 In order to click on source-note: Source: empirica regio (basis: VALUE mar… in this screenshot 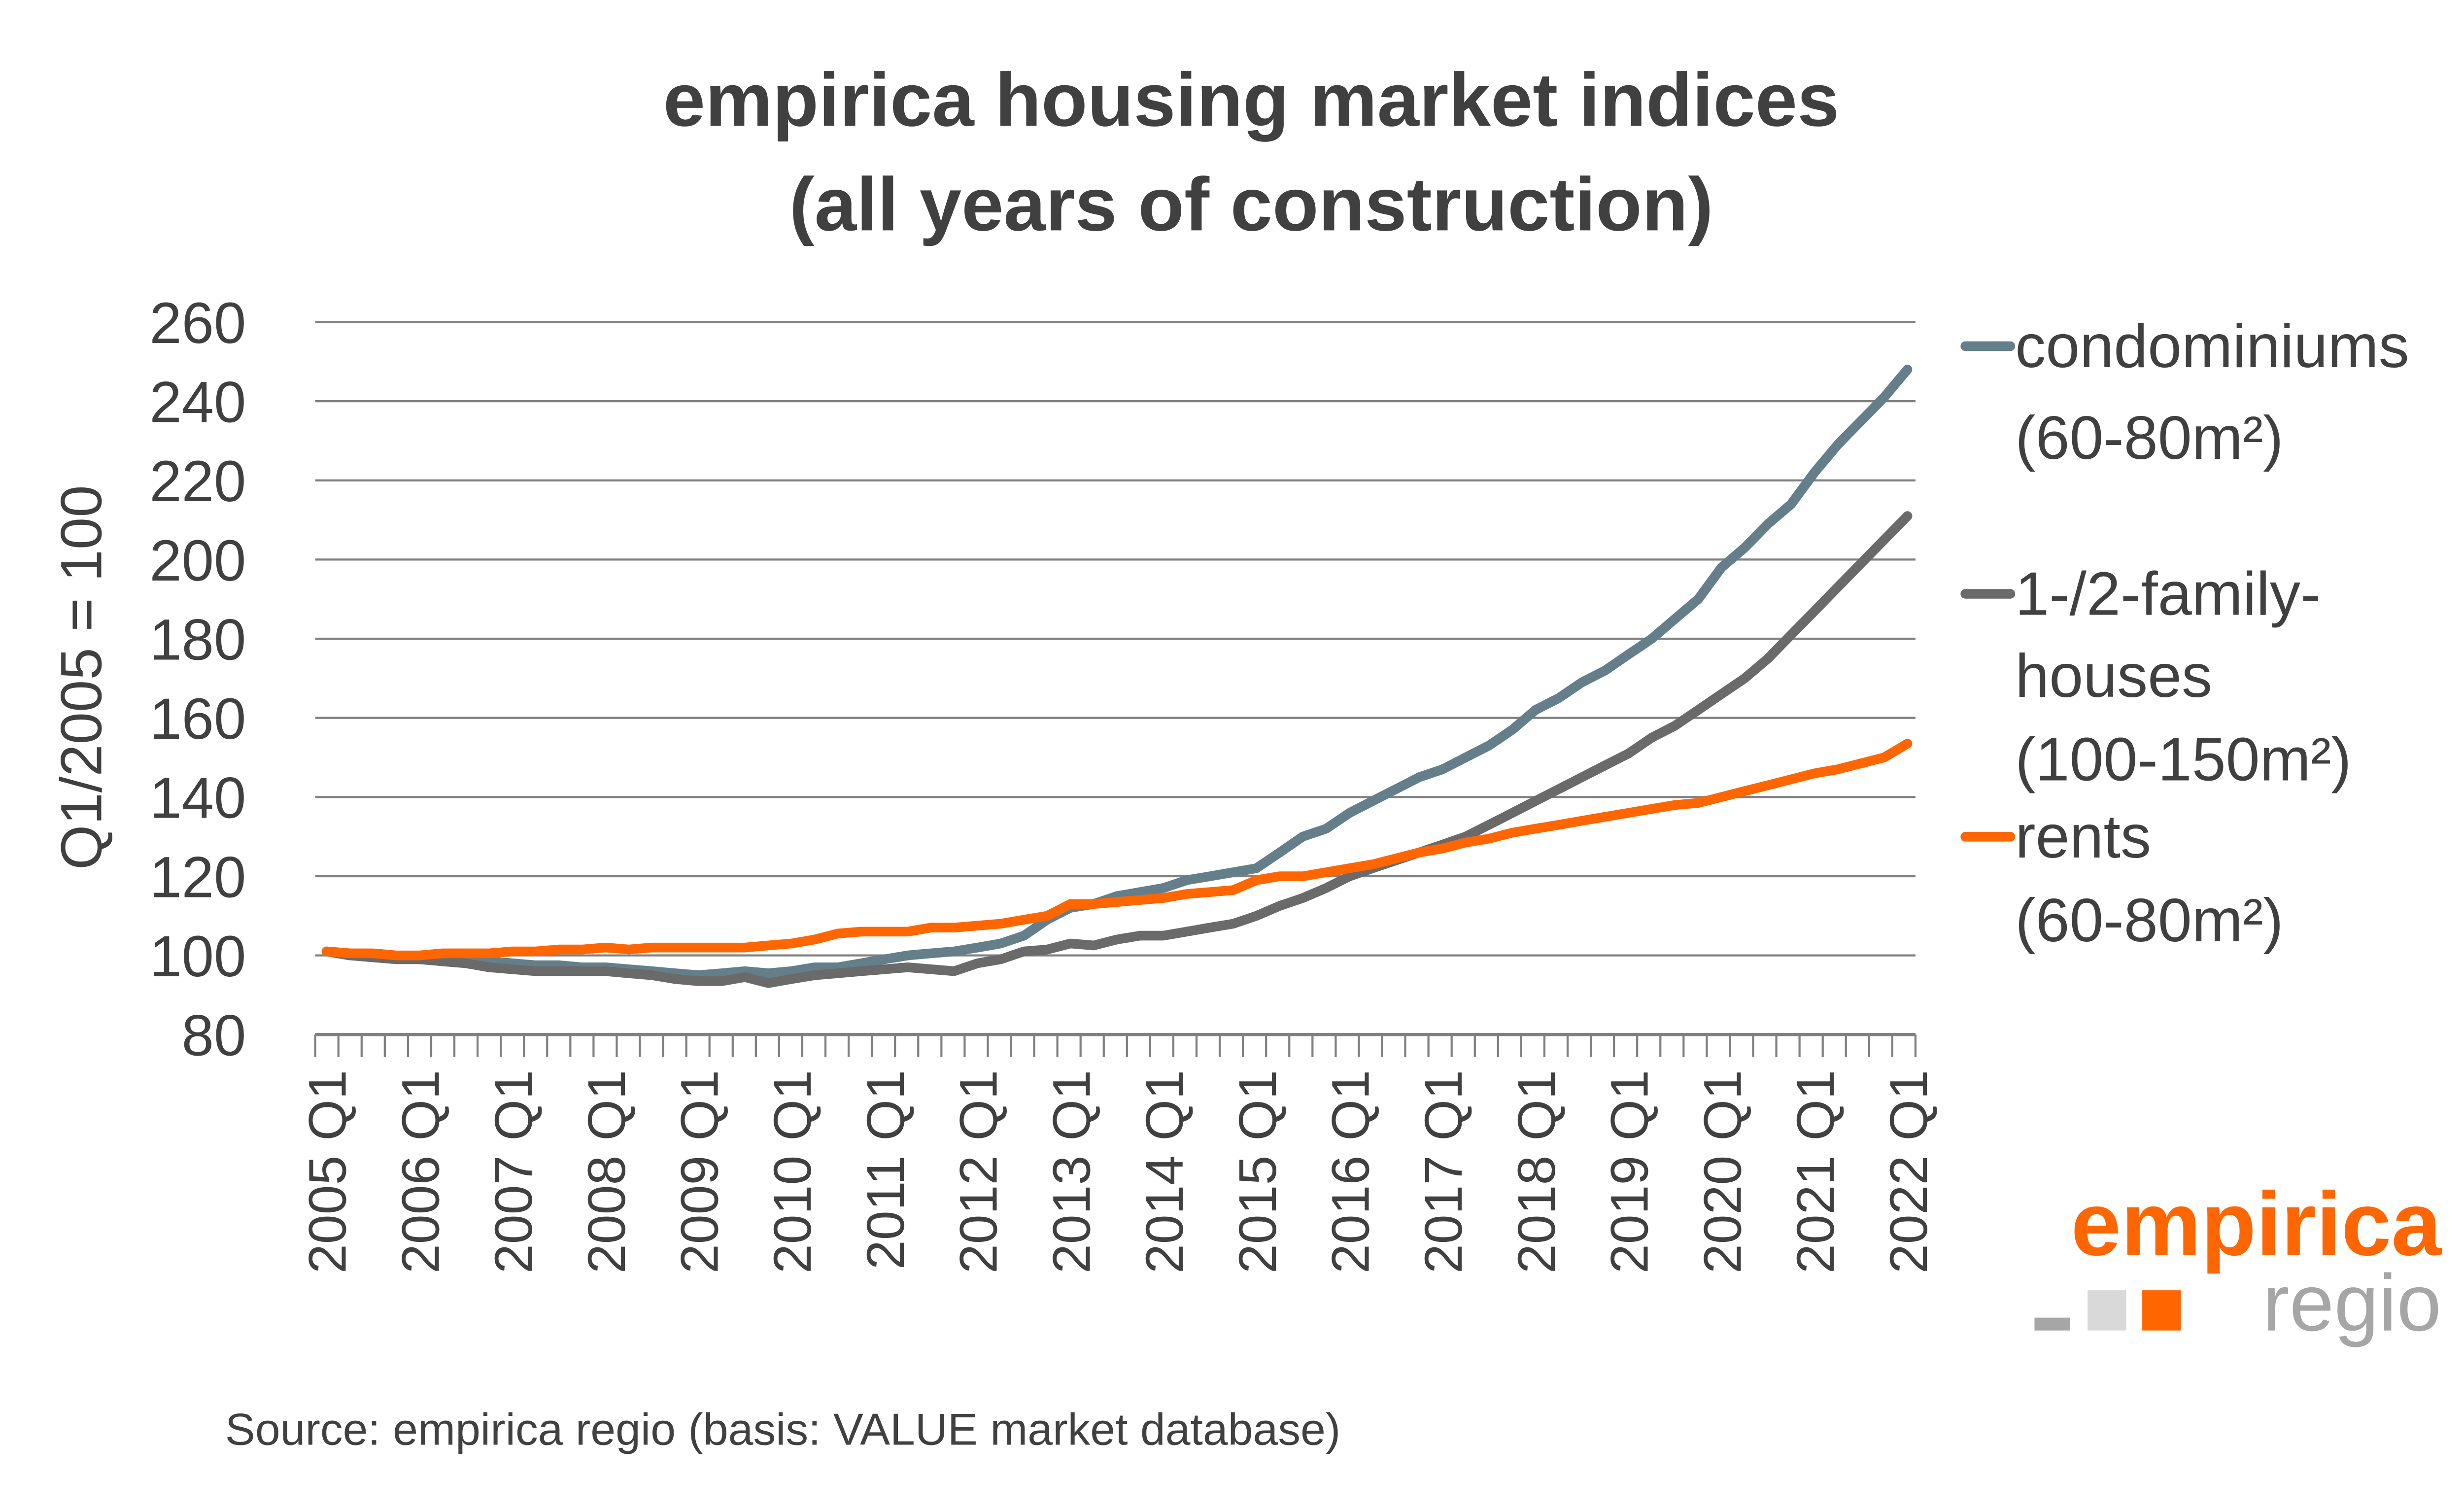, I will do `click(782, 1429)`.